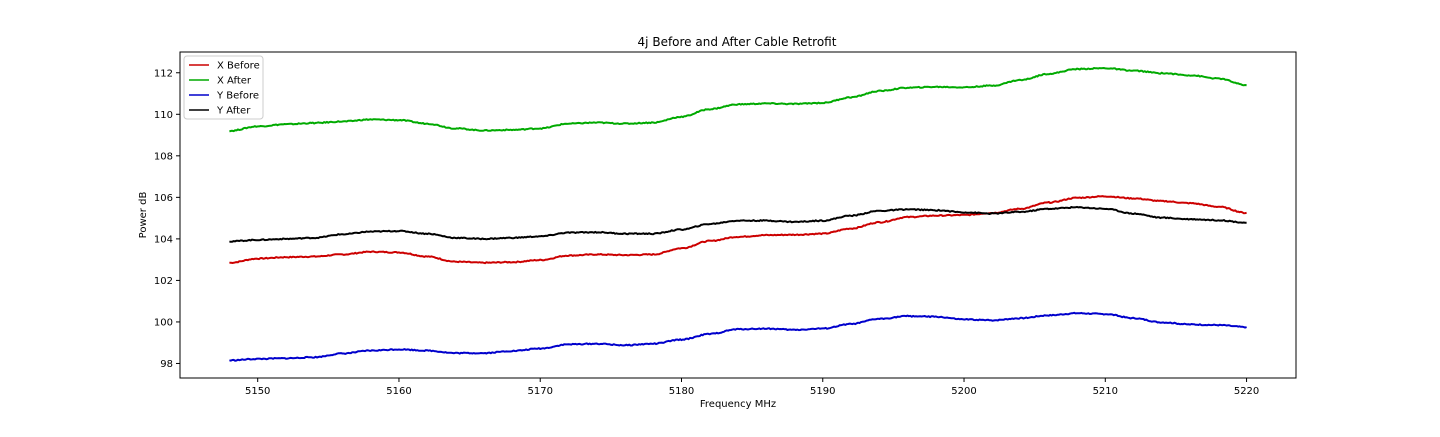 The width and height of the screenshot is (1440, 437). I want to click on y-tick-label: 110, so click(163, 115).